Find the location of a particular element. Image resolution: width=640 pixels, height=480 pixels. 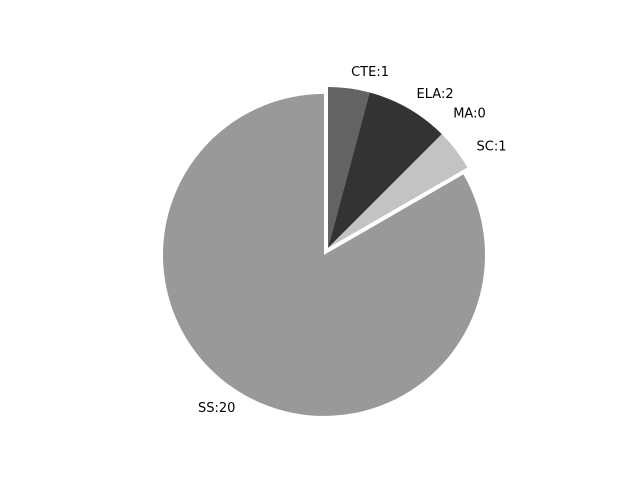

slice-label-ma: MA:0 is located at coordinates (469, 113).